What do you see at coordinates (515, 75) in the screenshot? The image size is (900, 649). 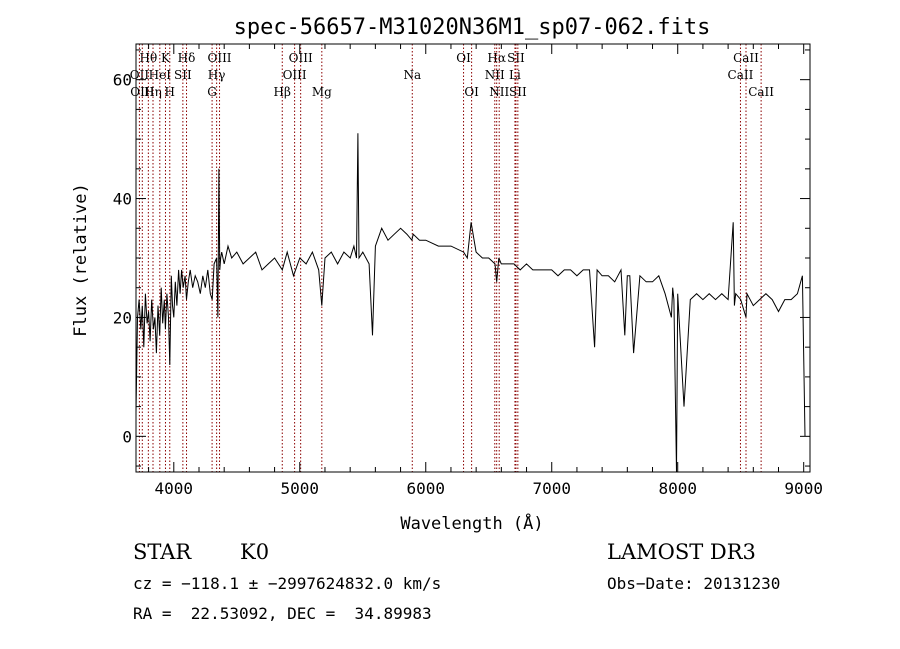 I see `line-label: Li` at bounding box center [515, 75].